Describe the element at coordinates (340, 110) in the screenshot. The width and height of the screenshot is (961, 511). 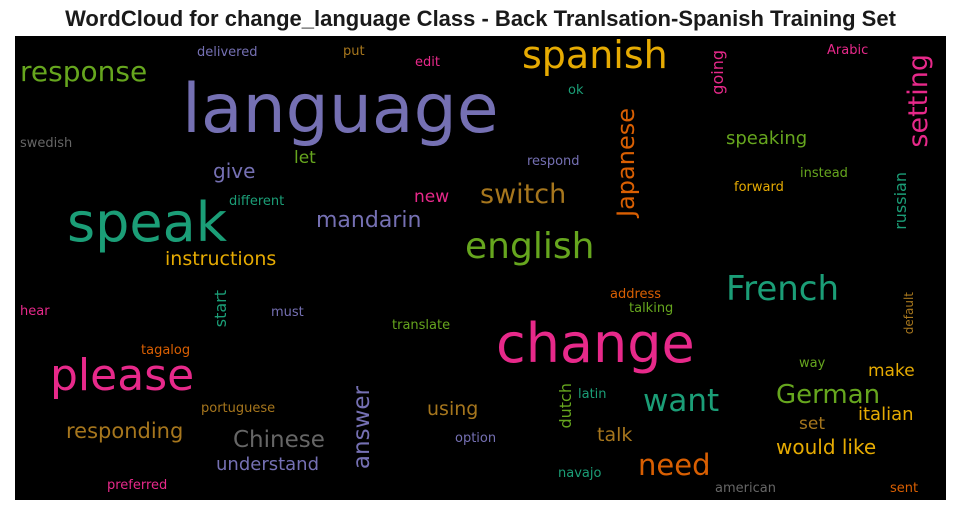
I see `word-language: language` at that location.